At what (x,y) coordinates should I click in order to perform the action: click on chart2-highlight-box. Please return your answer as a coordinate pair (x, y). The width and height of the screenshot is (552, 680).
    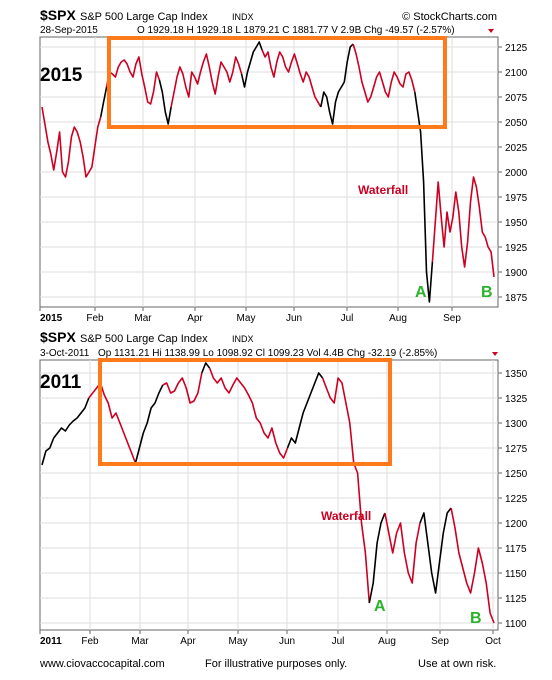
    Looking at the image, I should click on (245, 412).